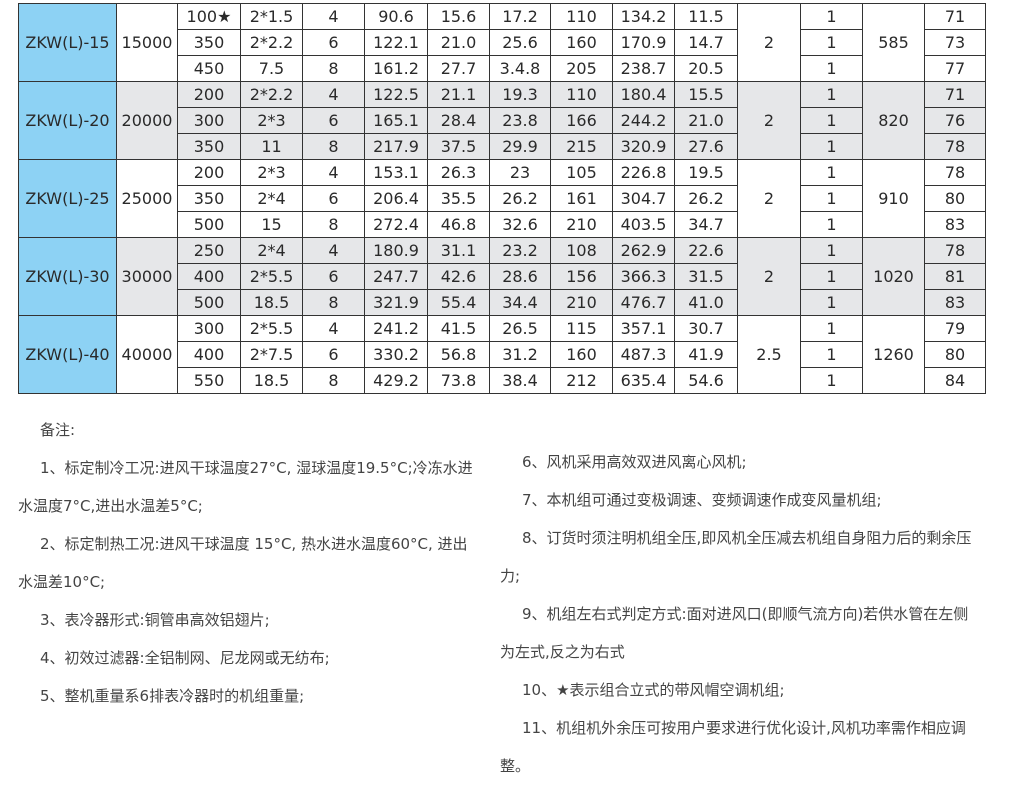 This screenshot has height=785, width=1032. Describe the element at coordinates (643, 276) in the screenshot. I see `table-cell: 366.3` at that location.